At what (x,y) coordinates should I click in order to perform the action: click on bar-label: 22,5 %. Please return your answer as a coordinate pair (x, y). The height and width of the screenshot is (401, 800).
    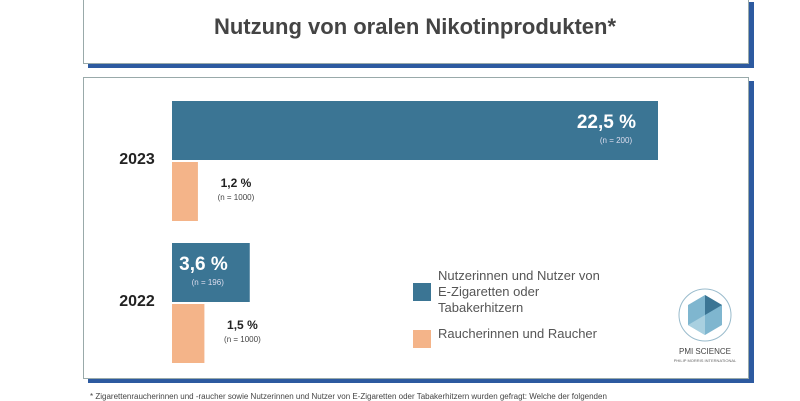
    Looking at the image, I should click on (606, 122).